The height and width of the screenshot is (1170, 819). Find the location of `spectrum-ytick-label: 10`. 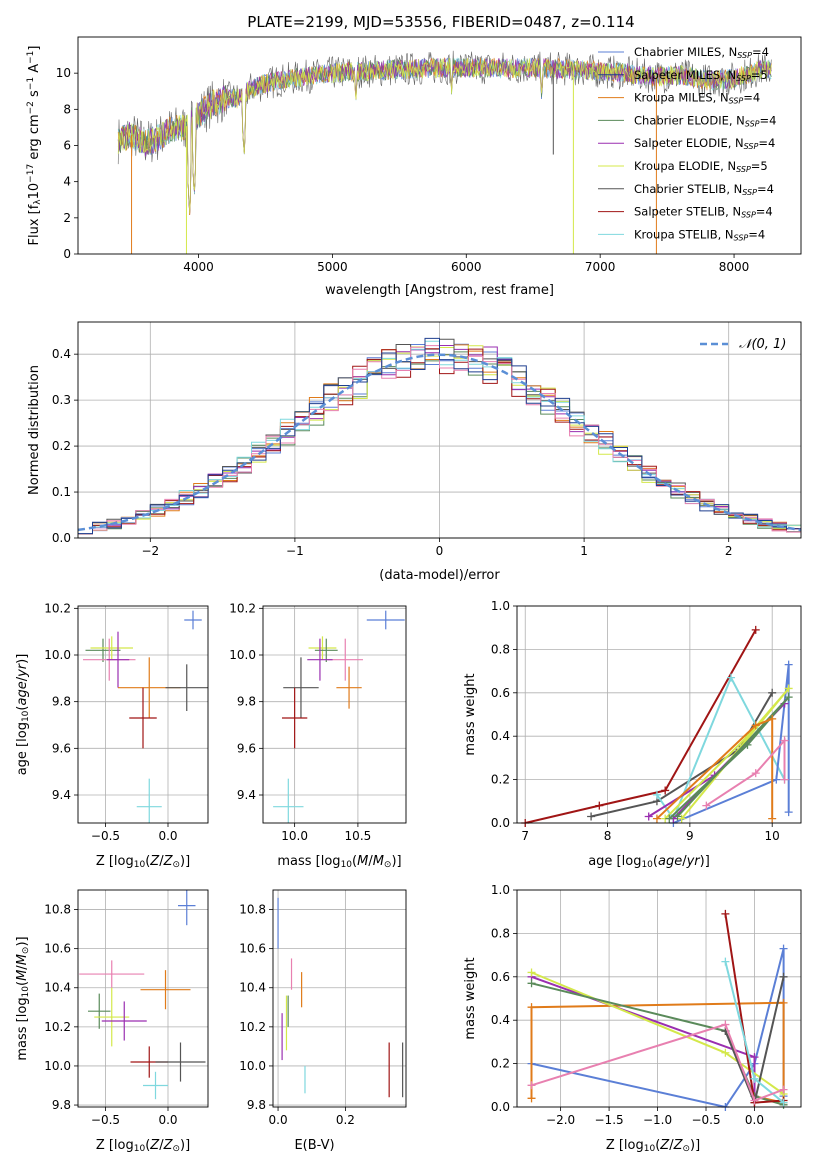

spectrum-ytick-label: 10 is located at coordinates (63, 73).